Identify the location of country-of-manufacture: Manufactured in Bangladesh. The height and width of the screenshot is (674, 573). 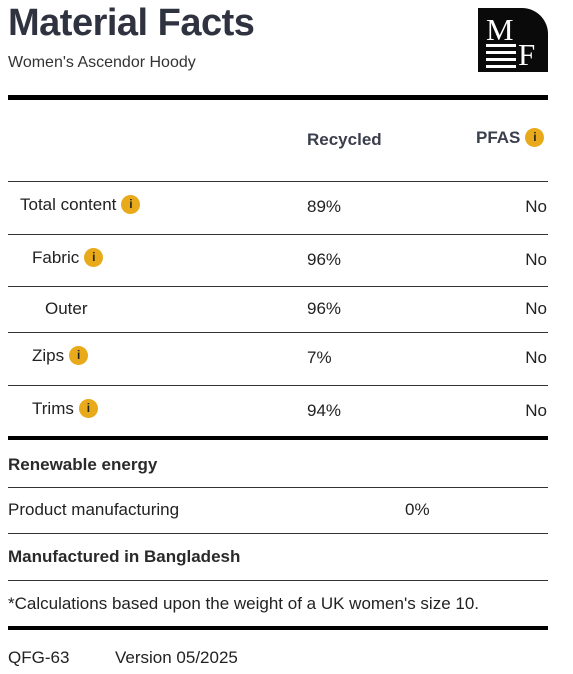
(124, 556).